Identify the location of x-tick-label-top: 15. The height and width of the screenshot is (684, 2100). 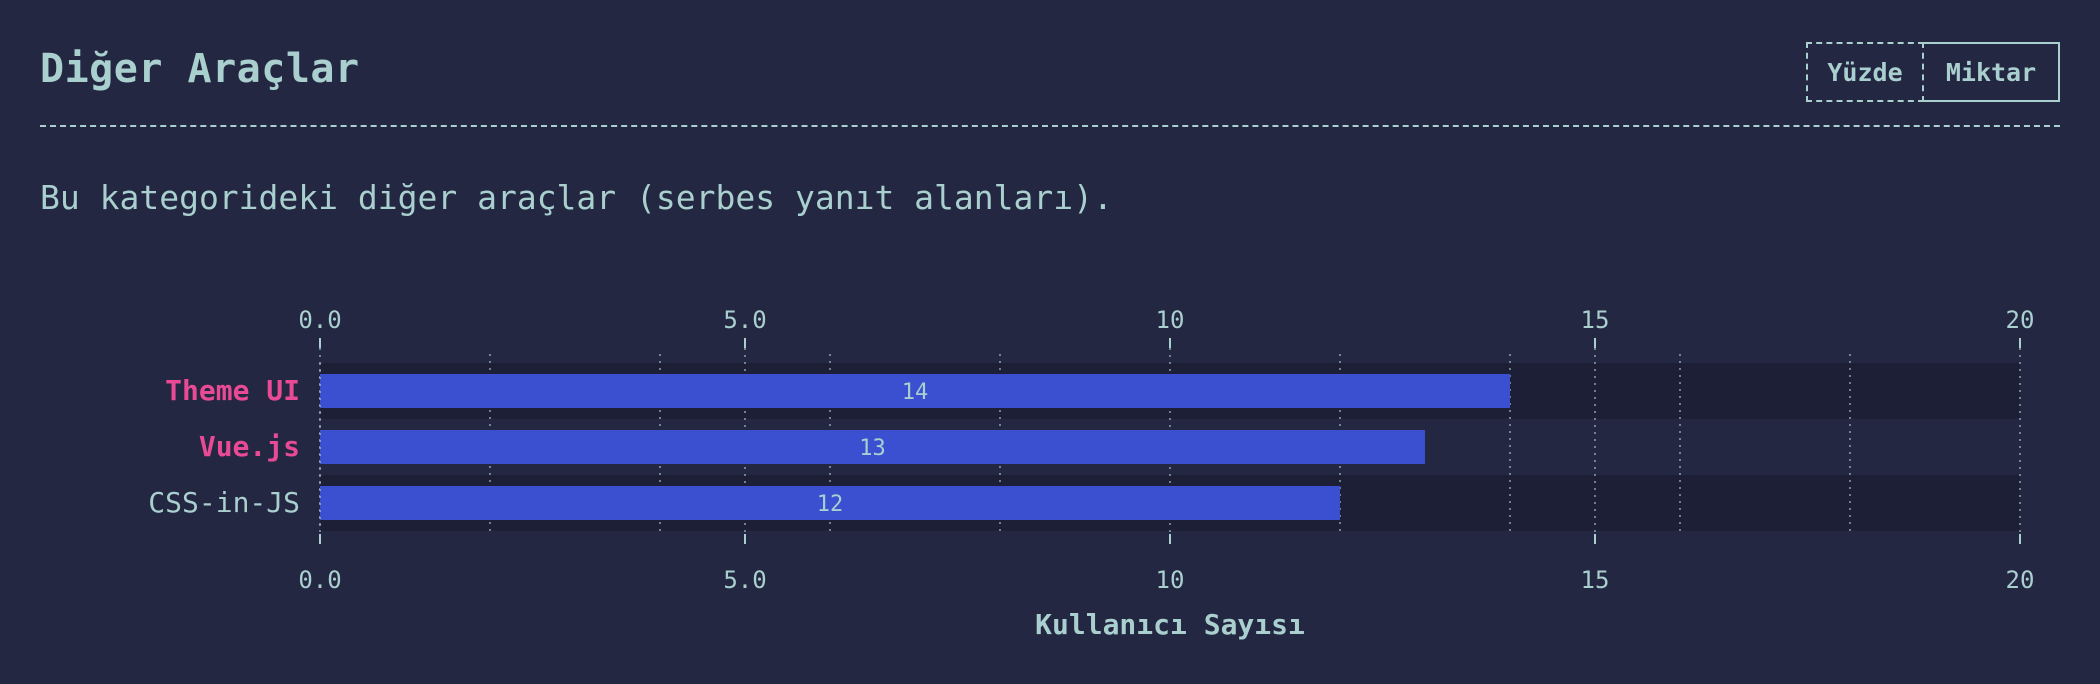
(1595, 320).